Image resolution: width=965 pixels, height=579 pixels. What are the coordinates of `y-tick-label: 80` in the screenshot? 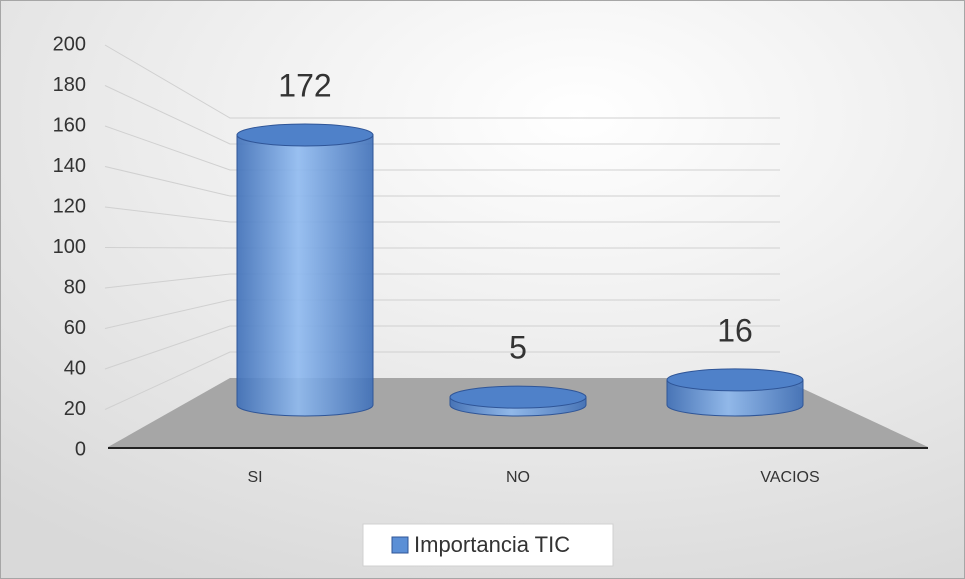 It's located at (75, 287).